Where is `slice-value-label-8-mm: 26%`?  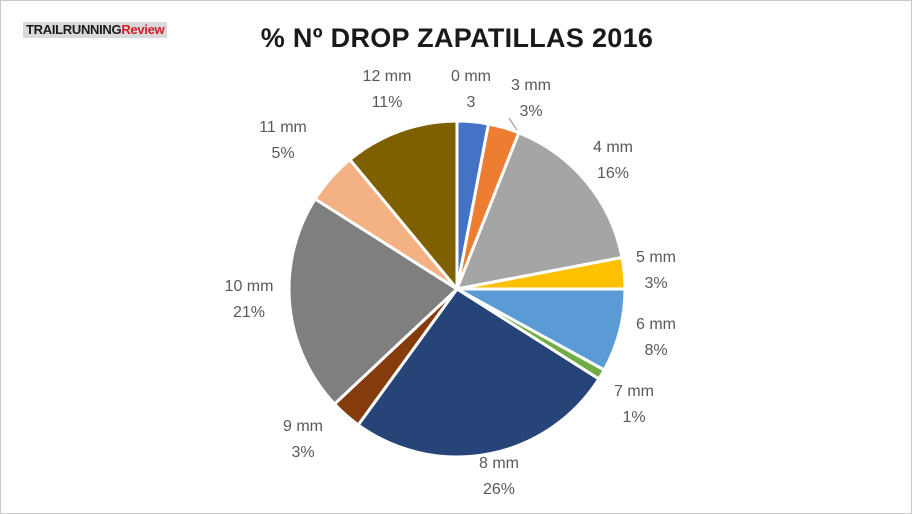 slice-value-label-8-mm: 26% is located at coordinates (499, 489).